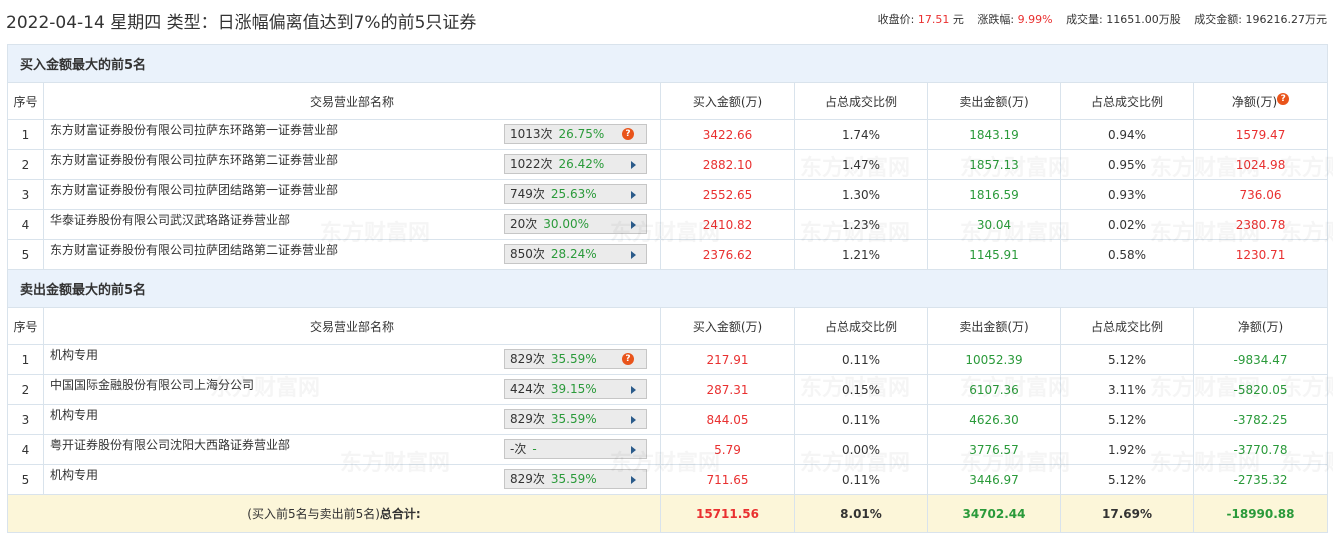  I want to click on buy-amount: 287.31, so click(727, 389).